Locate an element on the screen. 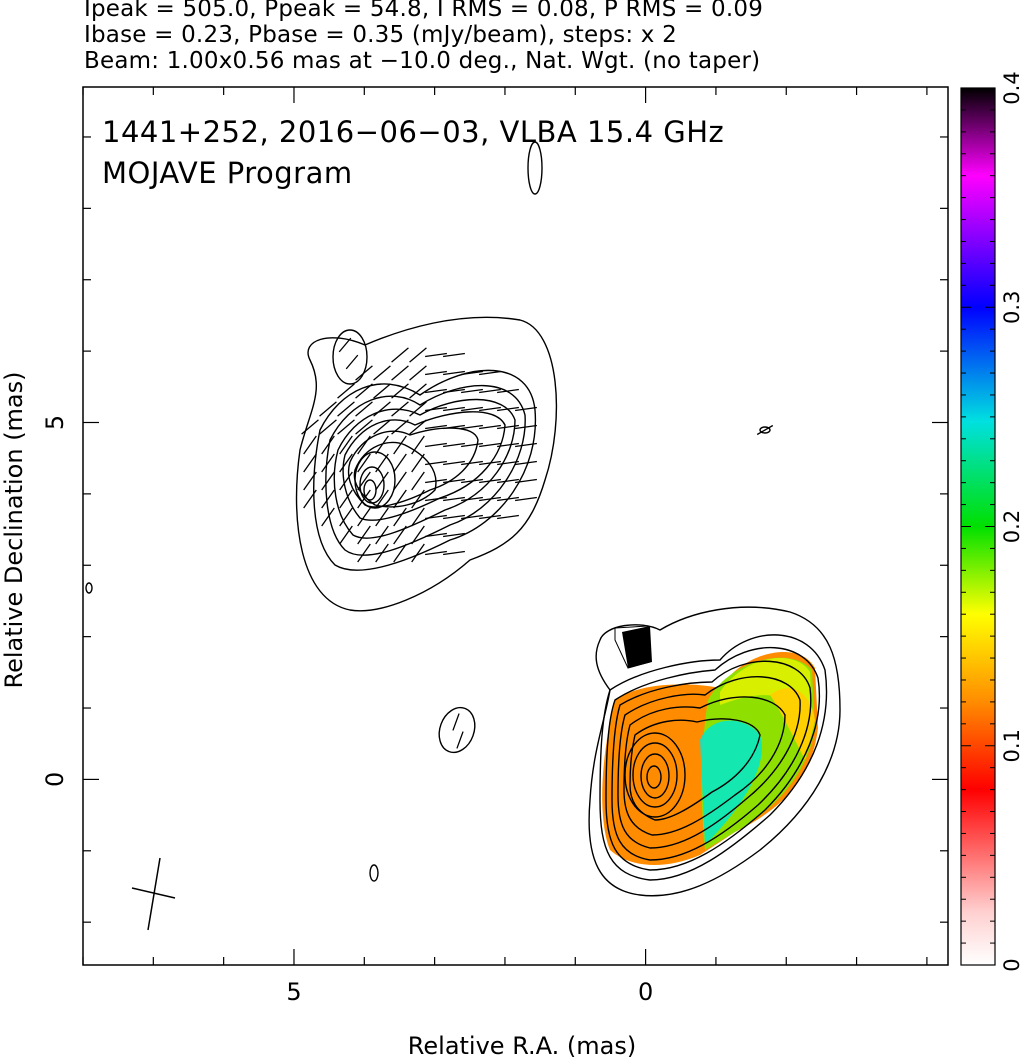 This screenshot has width=1022, height=1060. colorbar-tick-label: 0.4 is located at coordinates (1011, 87).